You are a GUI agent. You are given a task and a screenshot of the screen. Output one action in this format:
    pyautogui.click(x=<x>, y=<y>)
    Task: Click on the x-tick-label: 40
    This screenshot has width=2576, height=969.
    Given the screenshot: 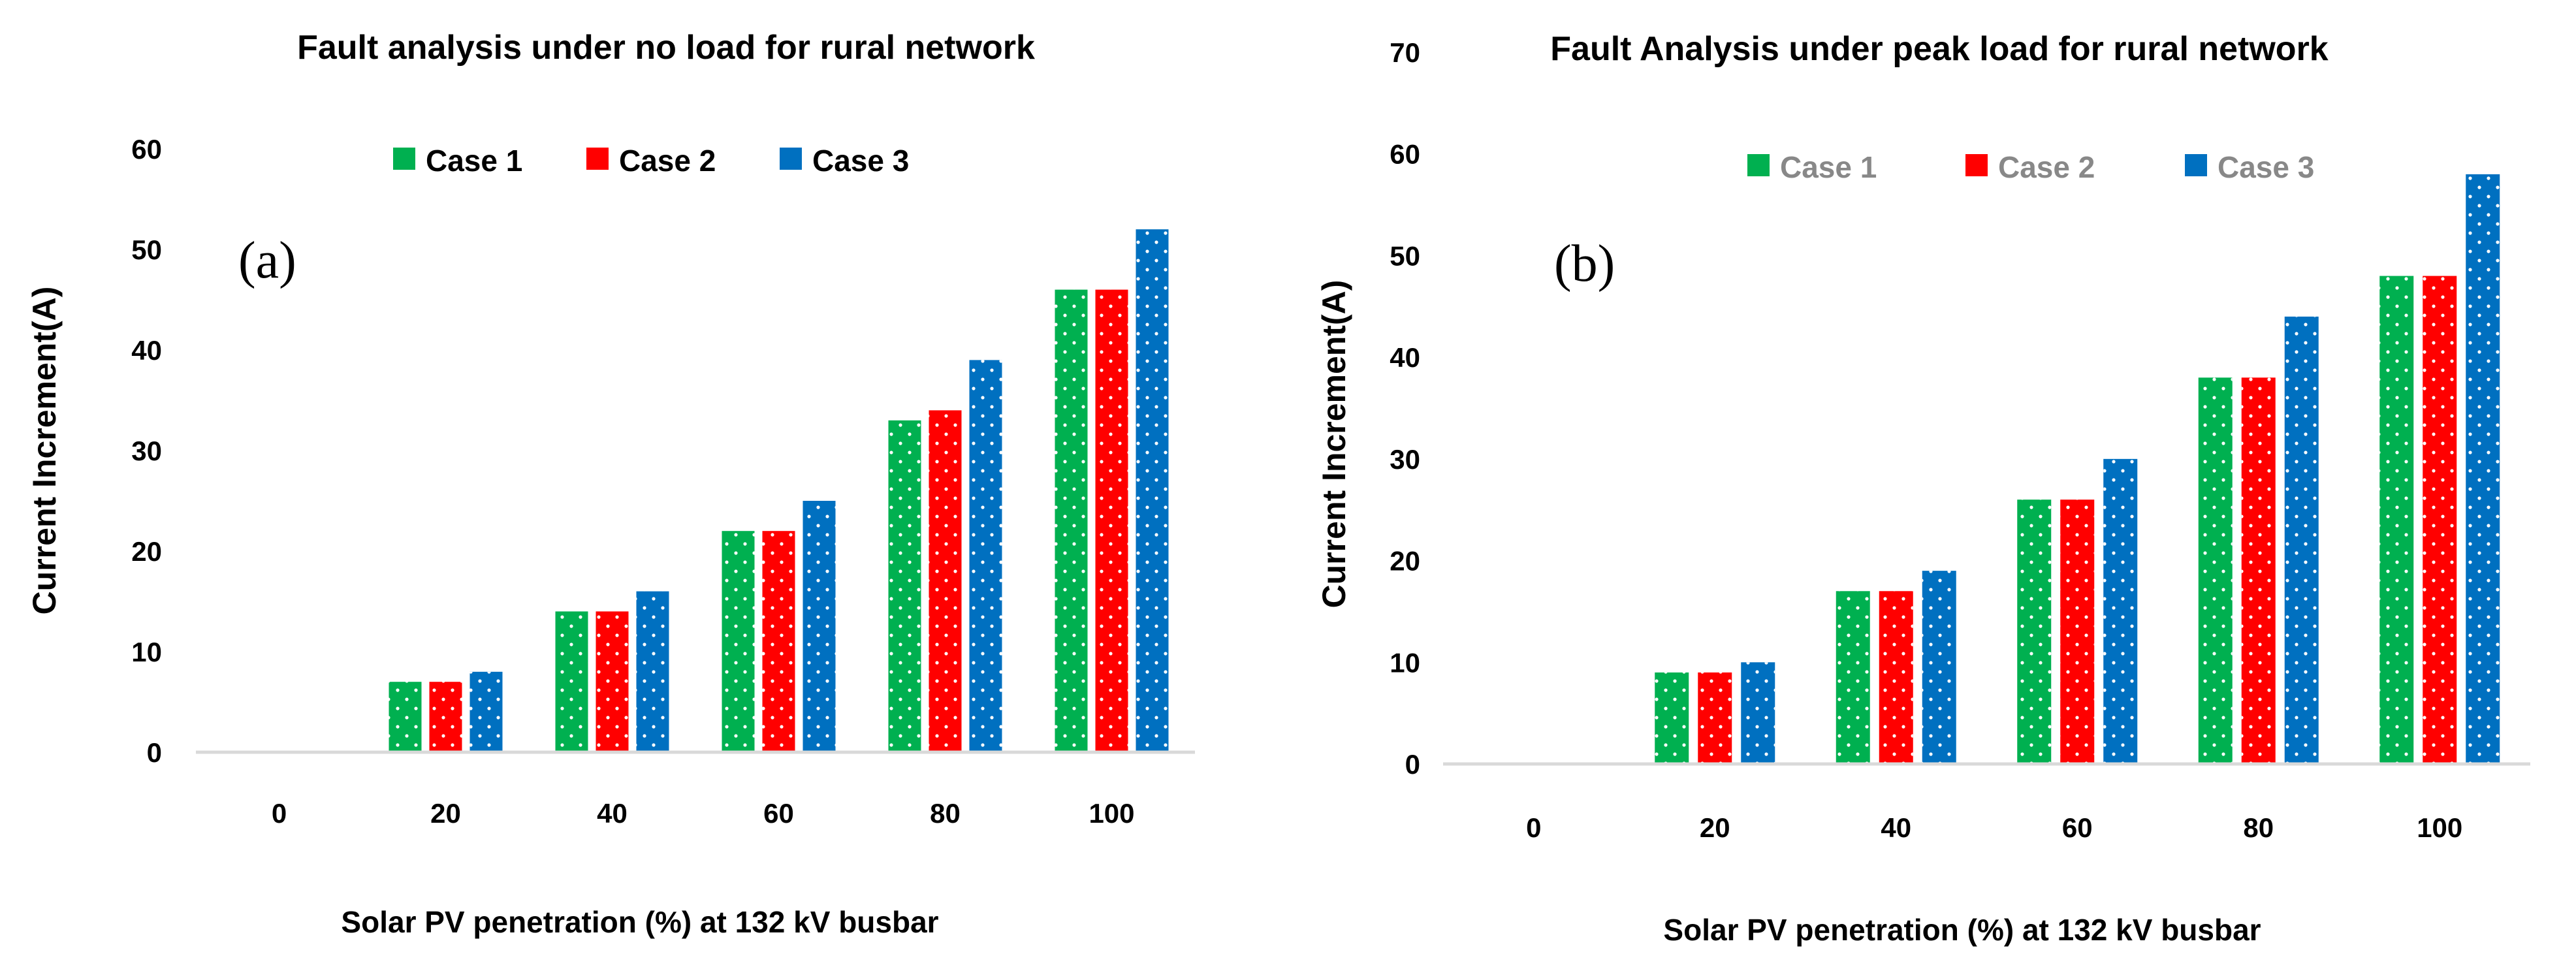 What is the action you would take?
    pyautogui.click(x=1896, y=827)
    